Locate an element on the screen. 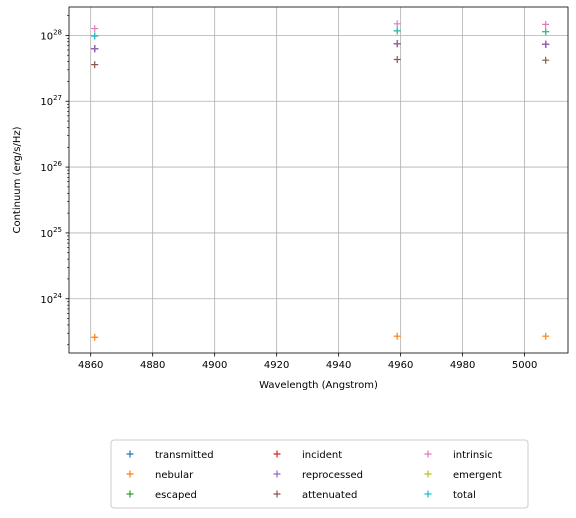  x-tick-label: 4900 is located at coordinates (214, 365).